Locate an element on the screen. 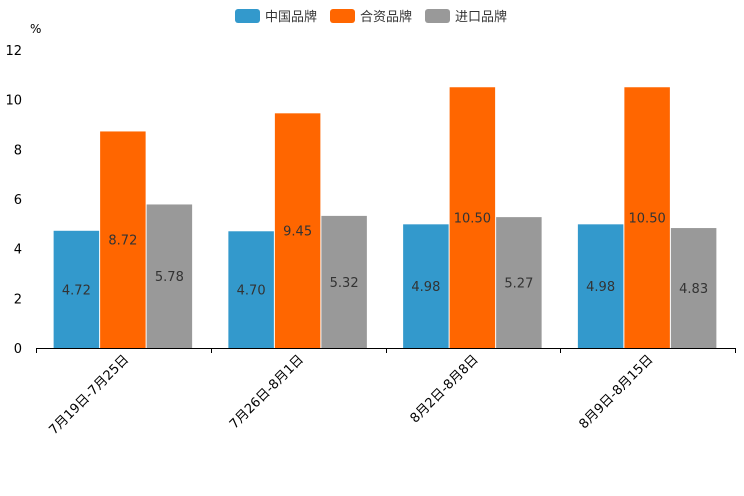 This screenshot has width=744, height=496. y-axis: 0 2 4 6 8 10 12 is located at coordinates (13, 200).